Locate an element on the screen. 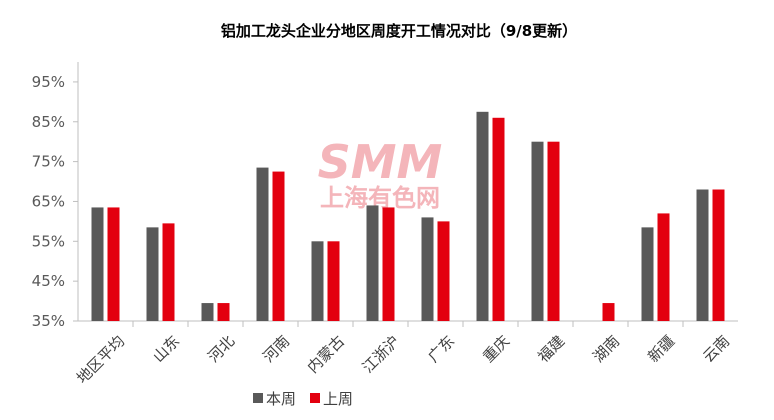 Image resolution: width=774 pixels, height=420 pixels. y-tick-label: 35% is located at coordinates (48, 321).